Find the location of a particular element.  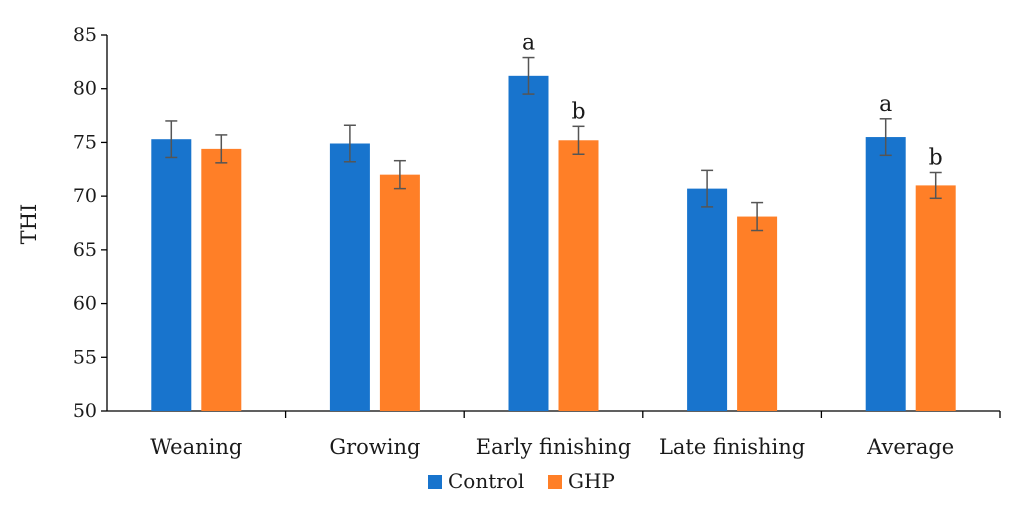

legend-swatch-ghp is located at coordinates (555, 482).